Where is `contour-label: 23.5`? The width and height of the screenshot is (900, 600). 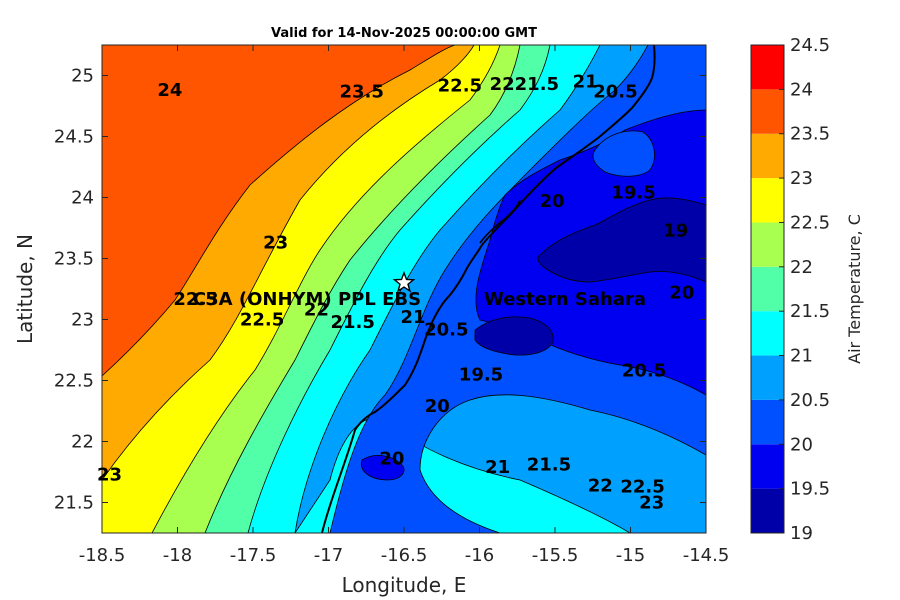 contour-label: 23.5 is located at coordinates (362, 91).